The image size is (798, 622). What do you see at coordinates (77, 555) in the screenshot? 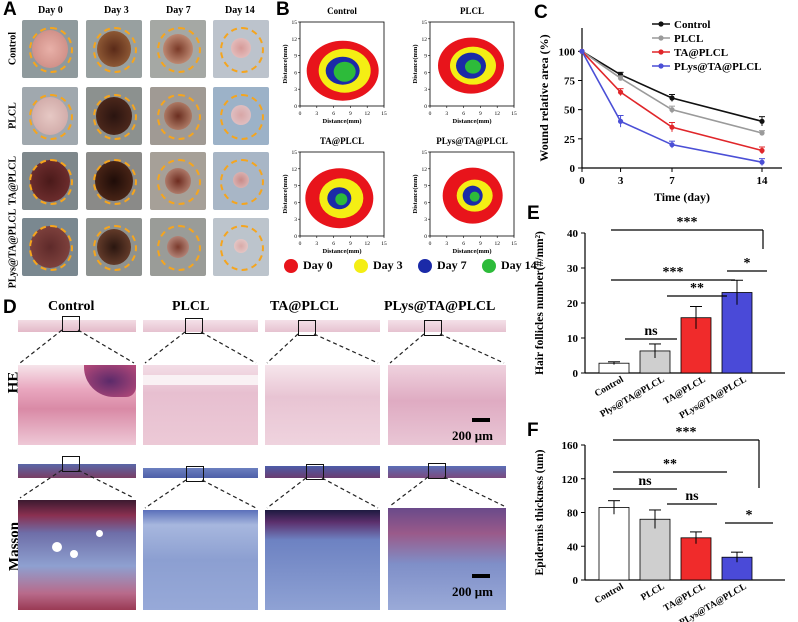
I see `masson-detail-control` at bounding box center [77, 555].